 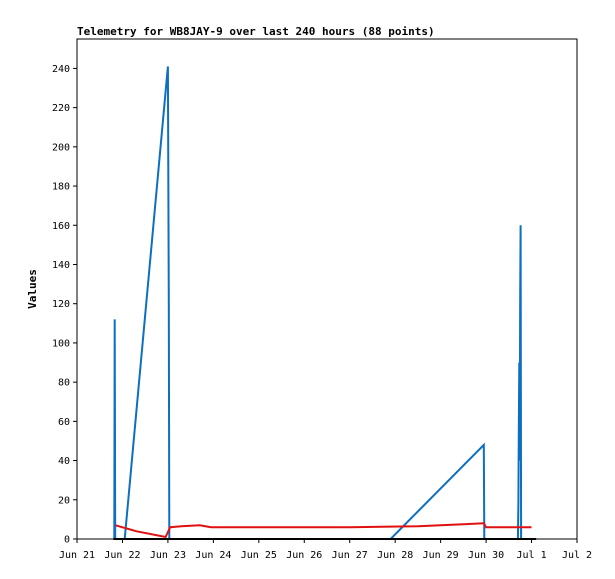 What do you see at coordinates (441, 555) in the screenshot?
I see `x-tick-label: Jun 29` at bounding box center [441, 555].